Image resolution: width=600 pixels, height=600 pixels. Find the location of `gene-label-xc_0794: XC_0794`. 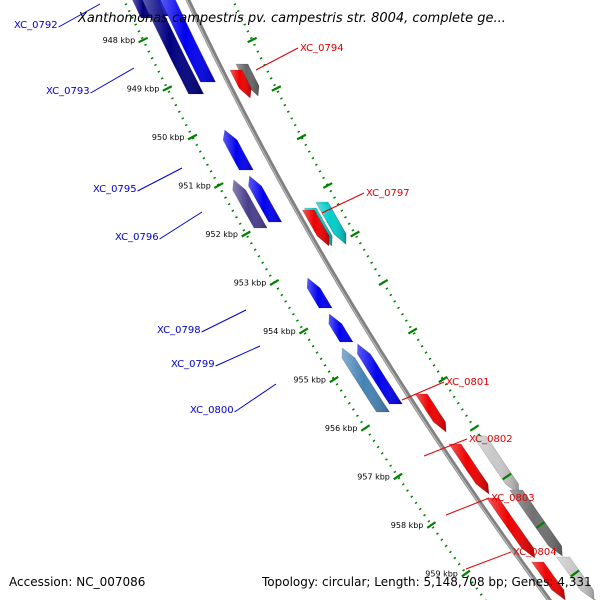

gene-label-xc_0794: XC_0794 is located at coordinates (322, 48).